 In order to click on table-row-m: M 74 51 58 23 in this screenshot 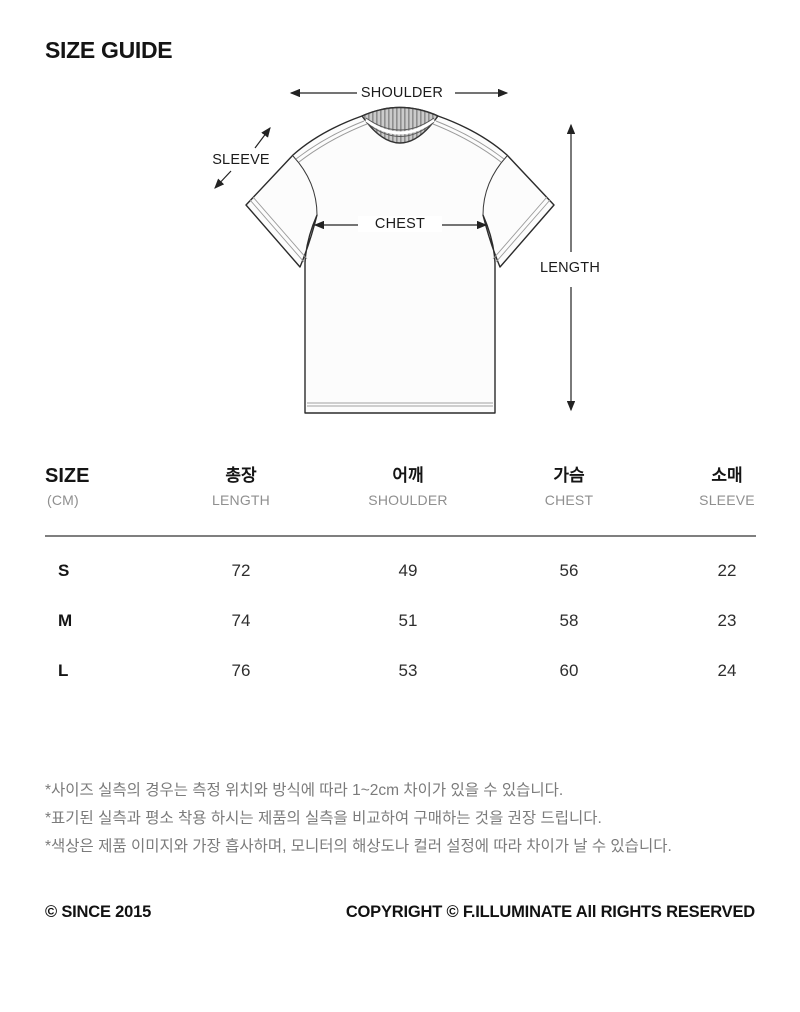, I will do `click(400, 621)`.